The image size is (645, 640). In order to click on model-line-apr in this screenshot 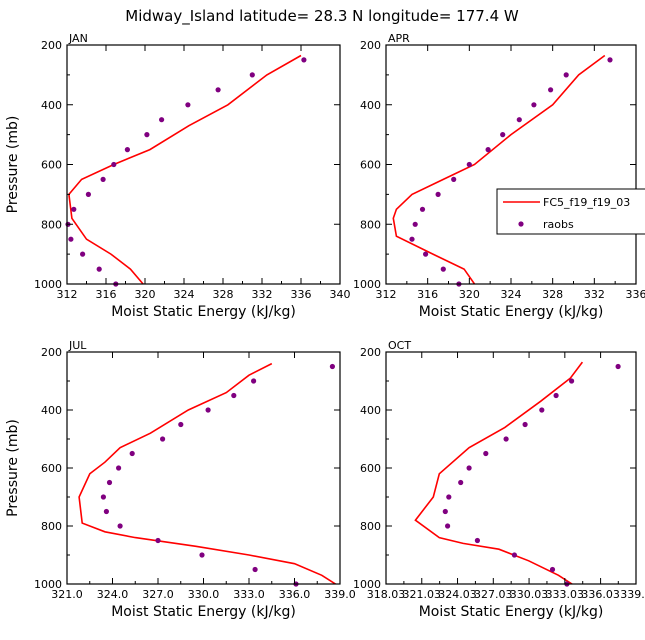, I will do `click(499, 169)`.